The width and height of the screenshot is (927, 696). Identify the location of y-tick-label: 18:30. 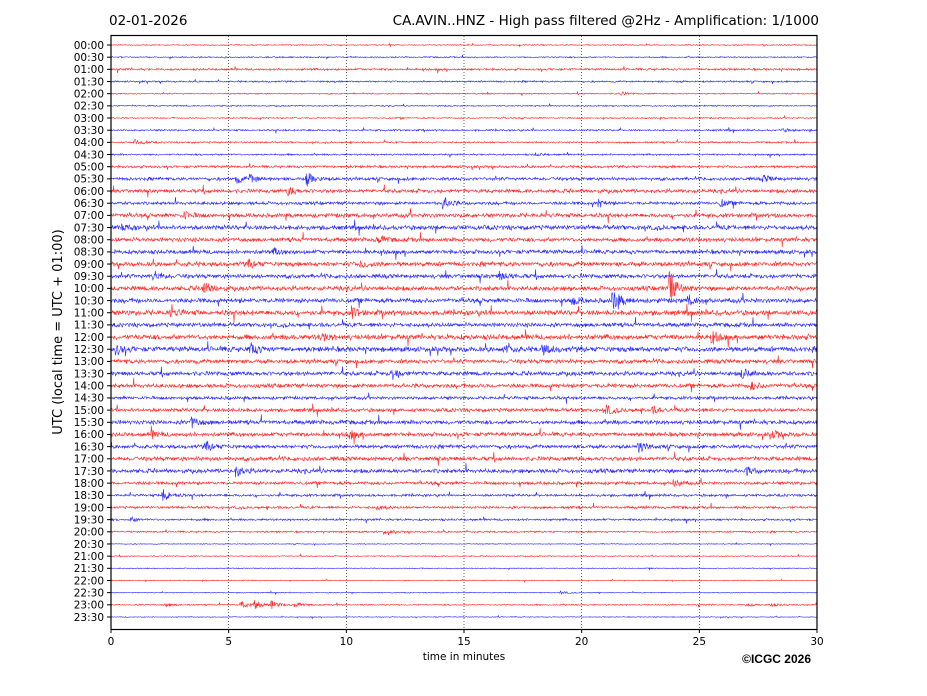
(89, 496).